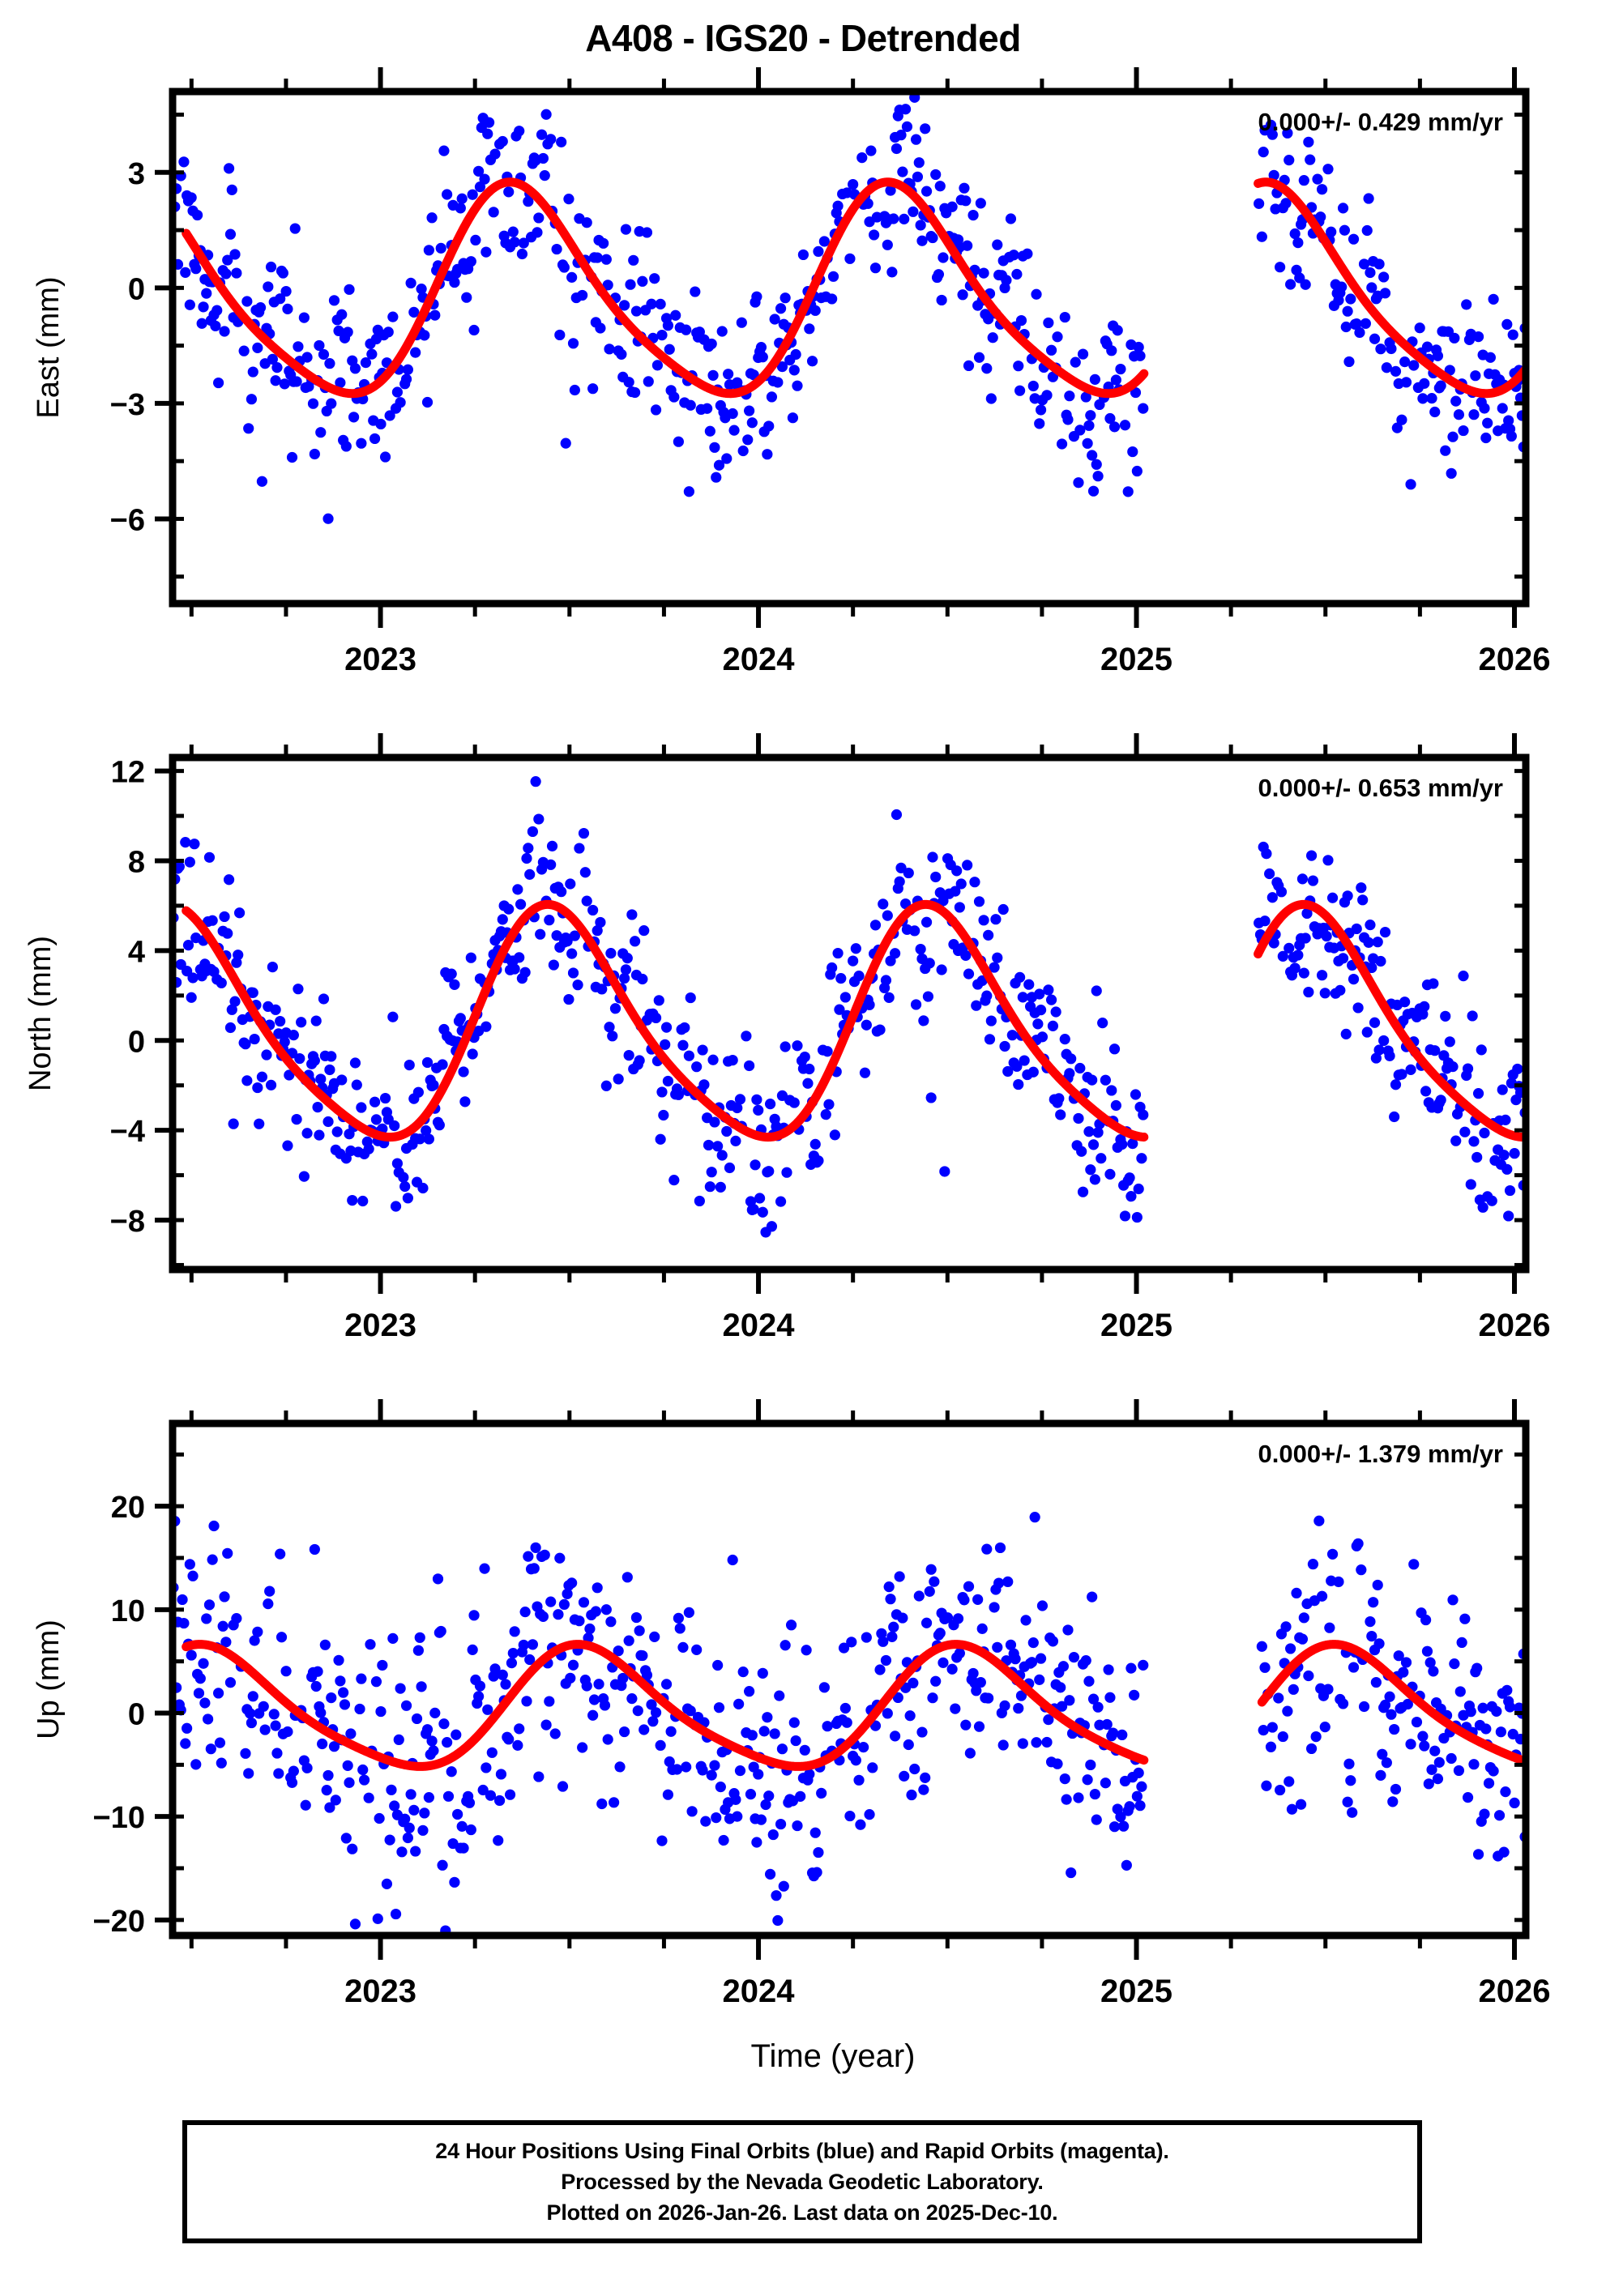 The height and width of the screenshot is (2296, 1606). Describe the element at coordinates (1380, 788) in the screenshot. I see `rate-annotation-north: 0.000+/- 0.653 mm/yr` at that location.